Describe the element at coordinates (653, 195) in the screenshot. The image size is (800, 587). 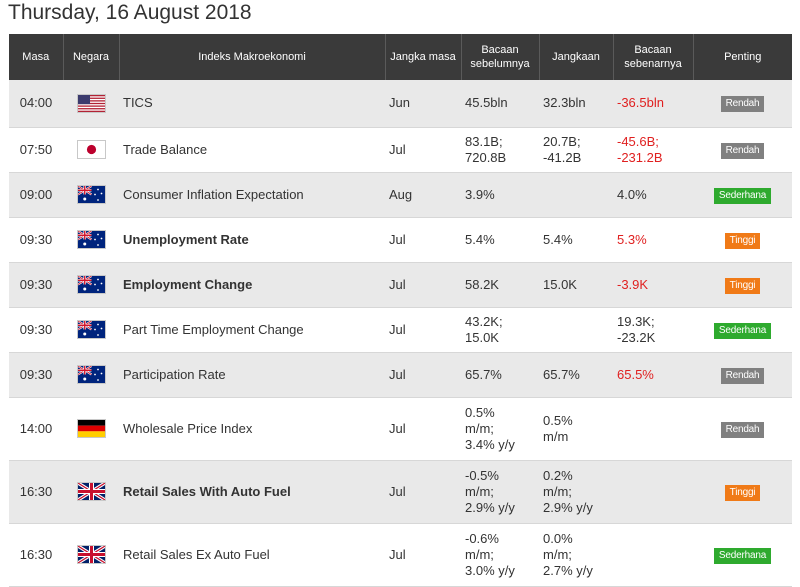
I see `actual-value: 4.0%` at that location.